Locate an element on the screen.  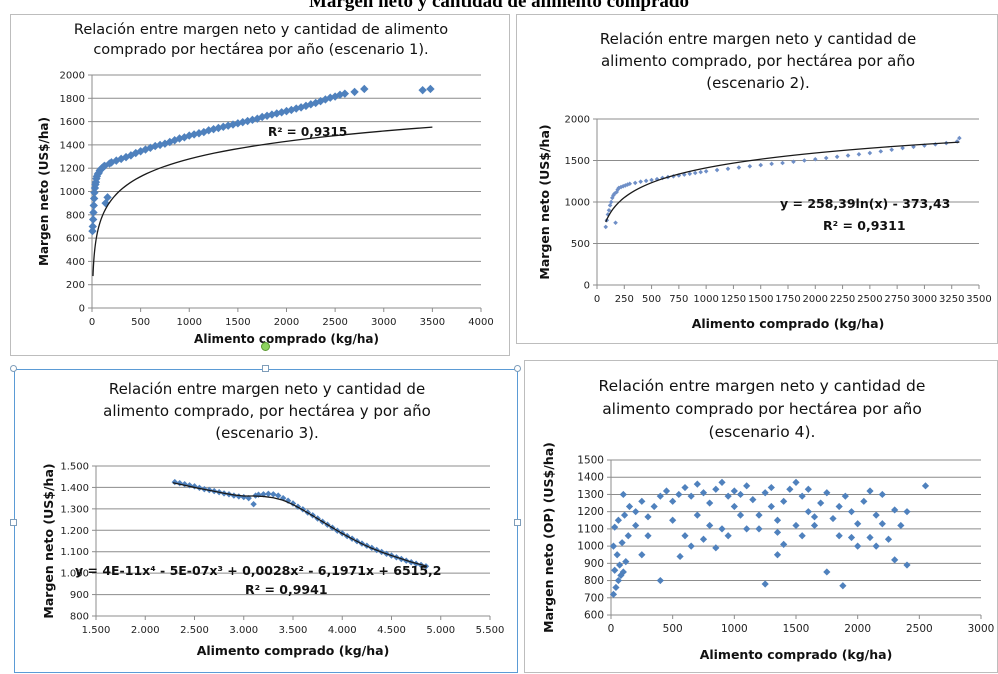
r-squared-label: R² = 0,9311 is located at coordinates (864, 225).